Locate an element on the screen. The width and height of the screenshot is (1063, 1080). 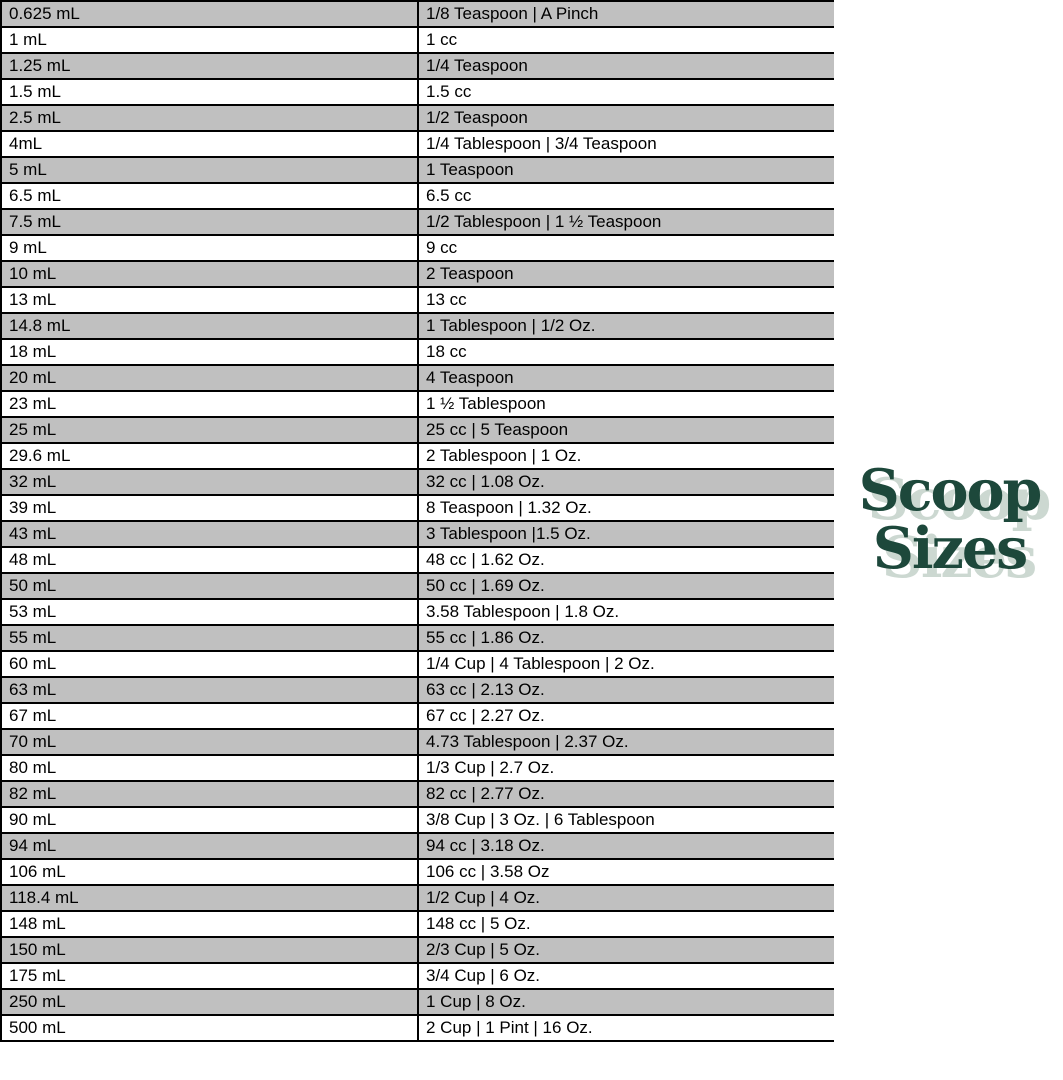
equivalent-cell: 3.58 Tablespoon | 1.8 Oz. is located at coordinates (625, 612).